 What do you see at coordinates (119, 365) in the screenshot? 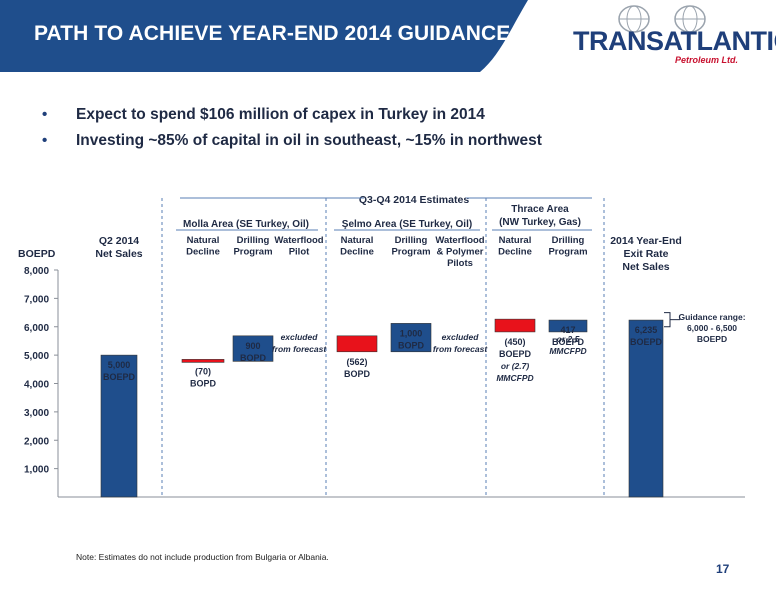
I see `data-label: 5,000` at bounding box center [119, 365].